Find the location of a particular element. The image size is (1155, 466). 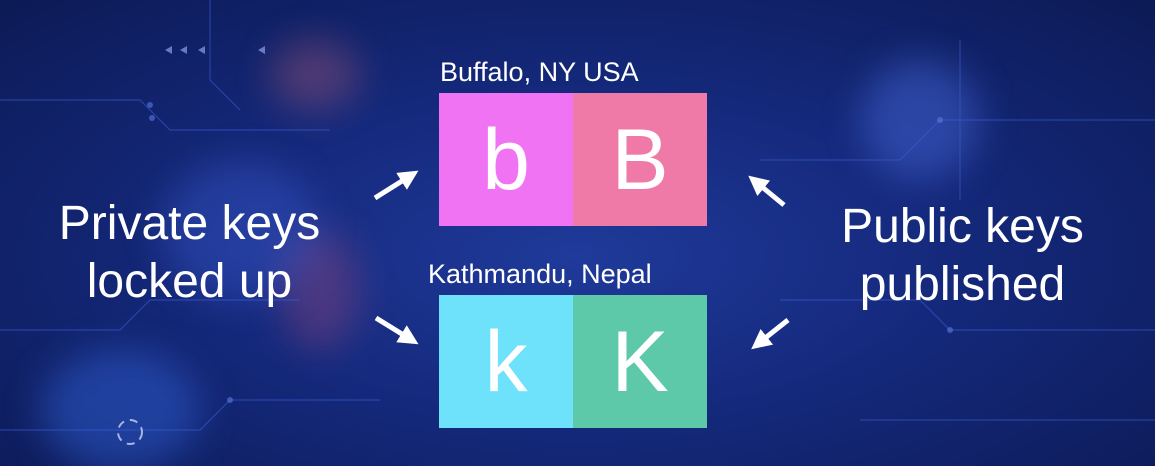

arrow-icon-public-bottom is located at coordinates (770, 334).